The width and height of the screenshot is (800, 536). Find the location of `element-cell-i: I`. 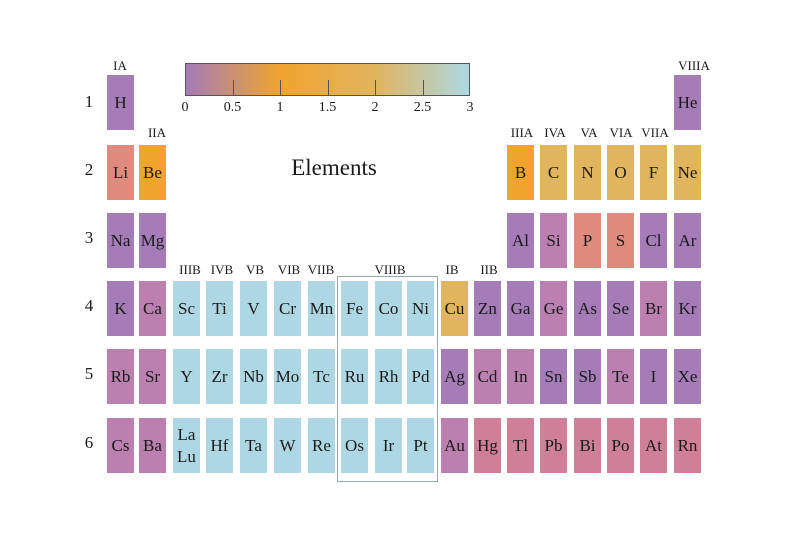

element-cell-i: I is located at coordinates (653, 376).